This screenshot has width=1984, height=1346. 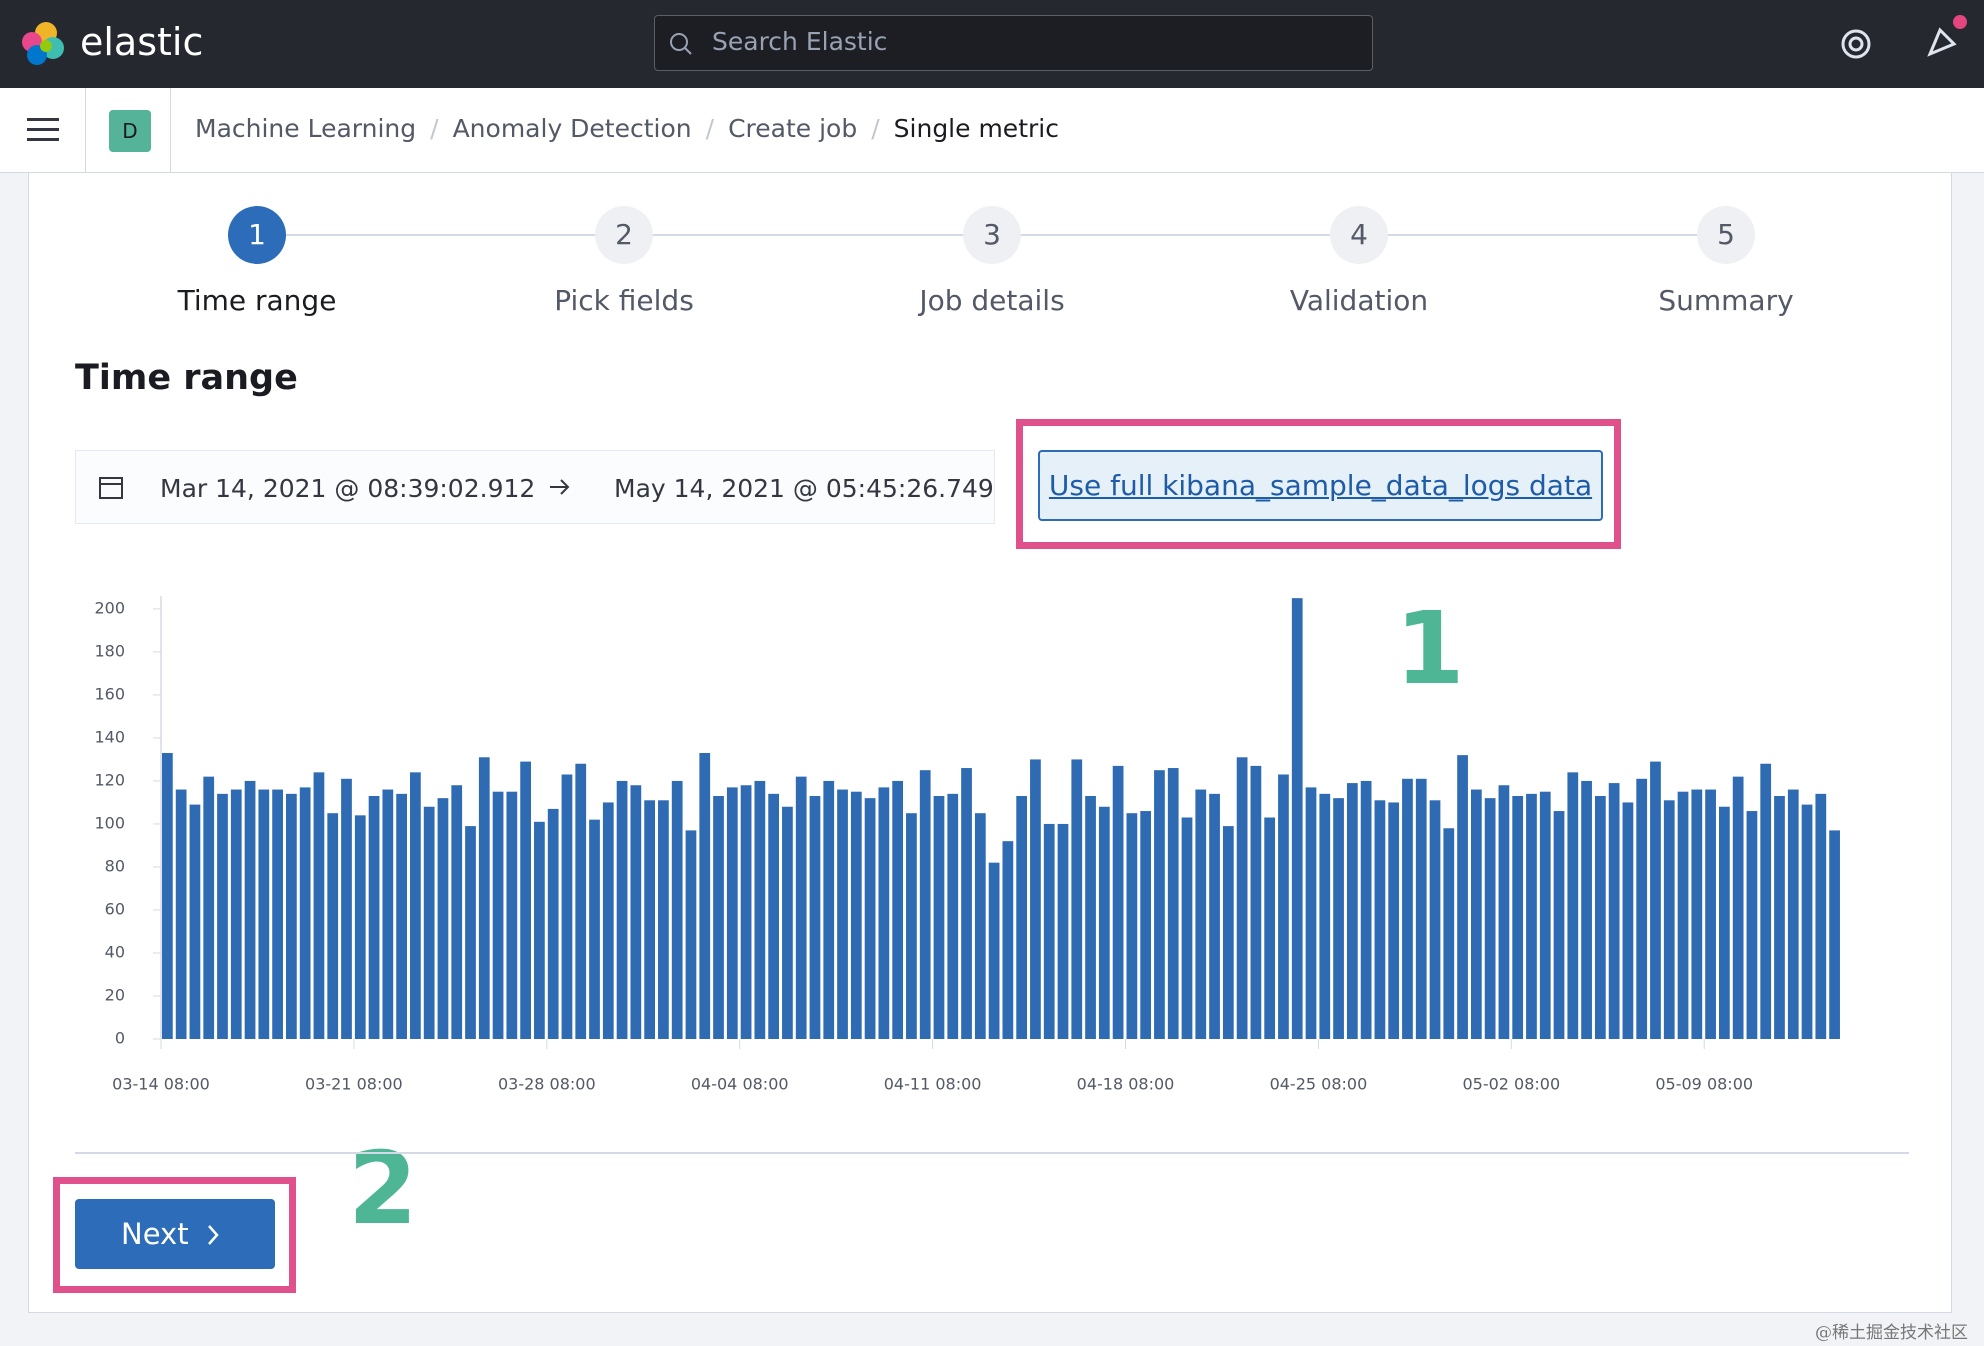 What do you see at coordinates (1359, 300) in the screenshot?
I see `step-label: Validation` at bounding box center [1359, 300].